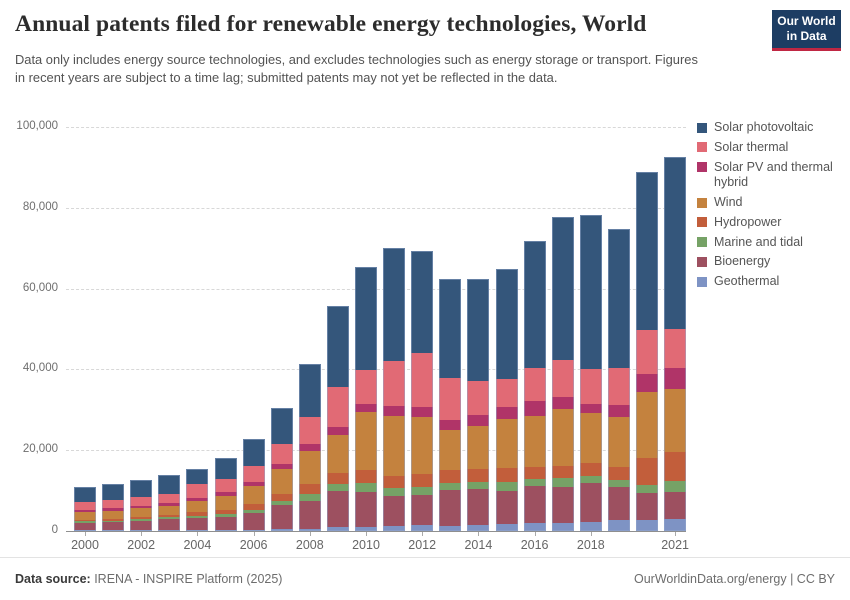  What do you see at coordinates (422, 445) in the screenshot?
I see `segment-wind-2012` at bounding box center [422, 445].